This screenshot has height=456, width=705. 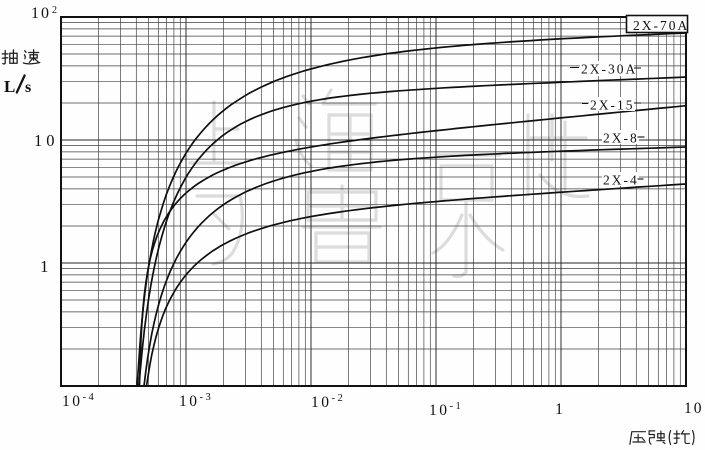 I want to click on svg-text: 2X-4, so click(x=621, y=180).